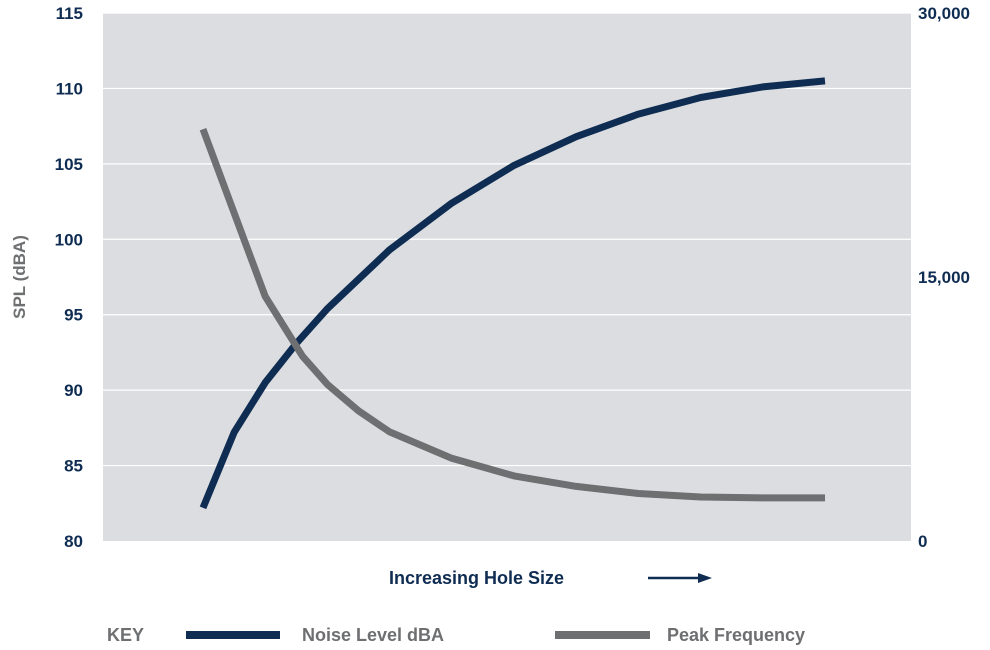 This screenshot has width=990, height=650. Describe the element at coordinates (944, 13) in the screenshot. I see `right-tick-label: 30,000` at that location.